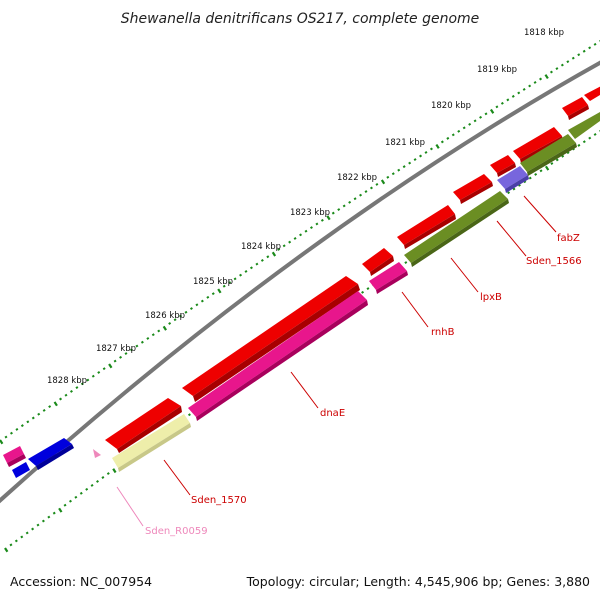 Image resolution: width=600 pixels, height=600 pixels. I want to click on gene-label-sden-r0059: Sden_R0059, so click(176, 531).